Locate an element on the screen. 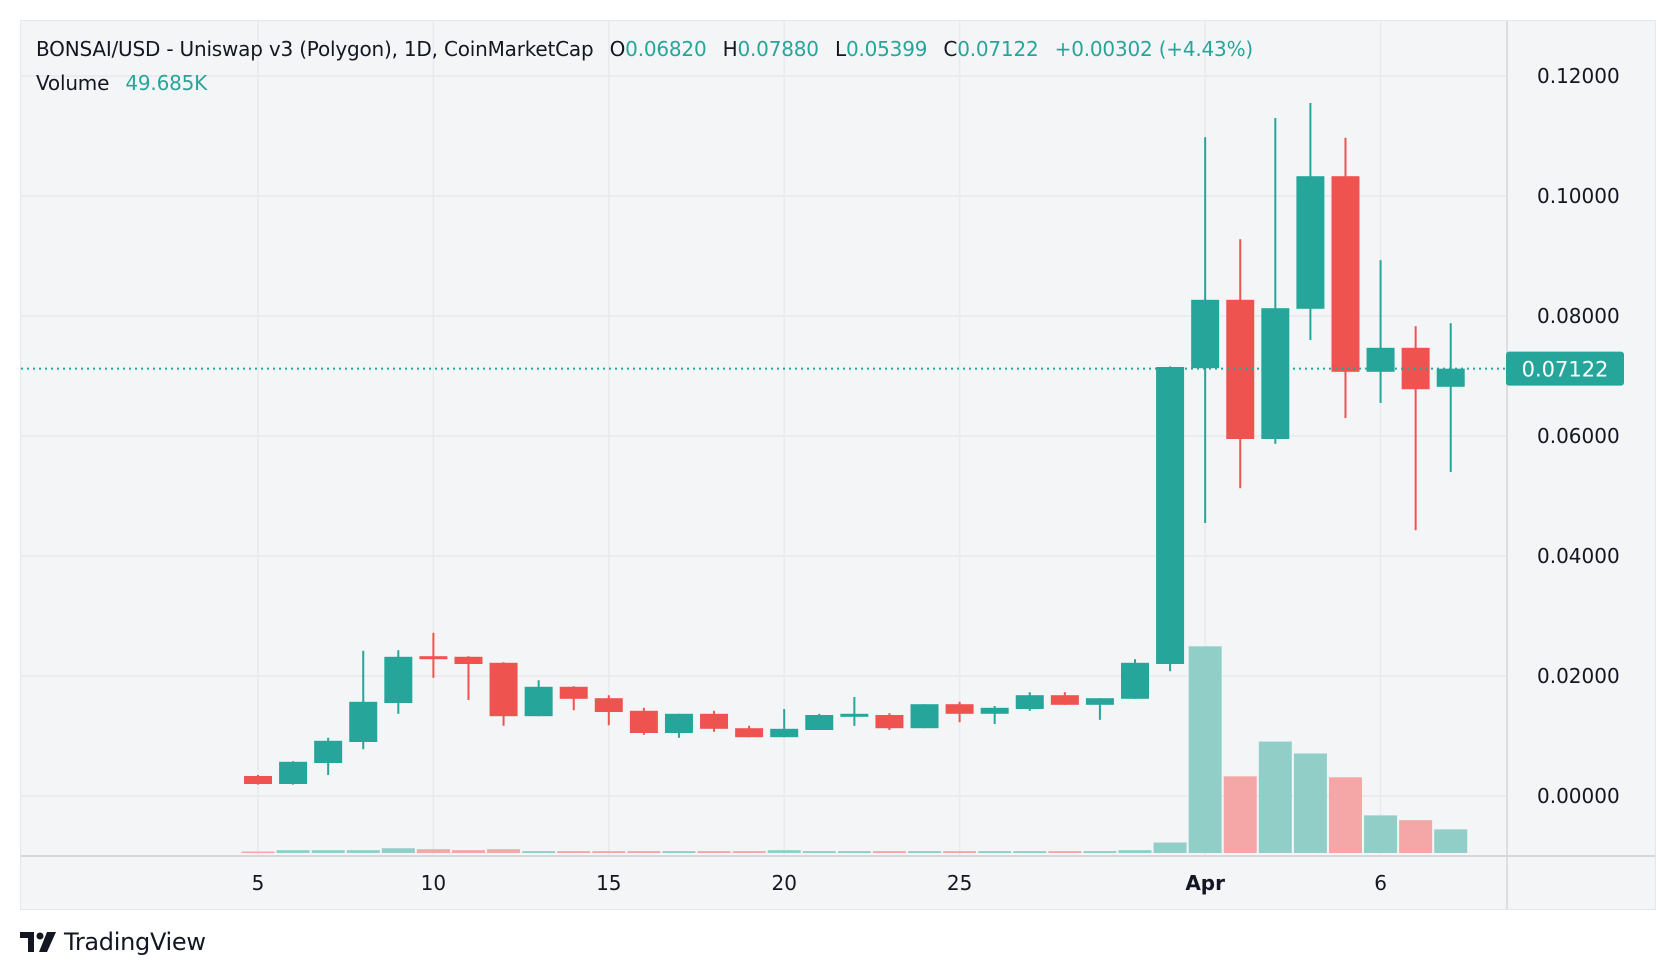  y-tick-label: 0.10000 is located at coordinates (1578, 196).